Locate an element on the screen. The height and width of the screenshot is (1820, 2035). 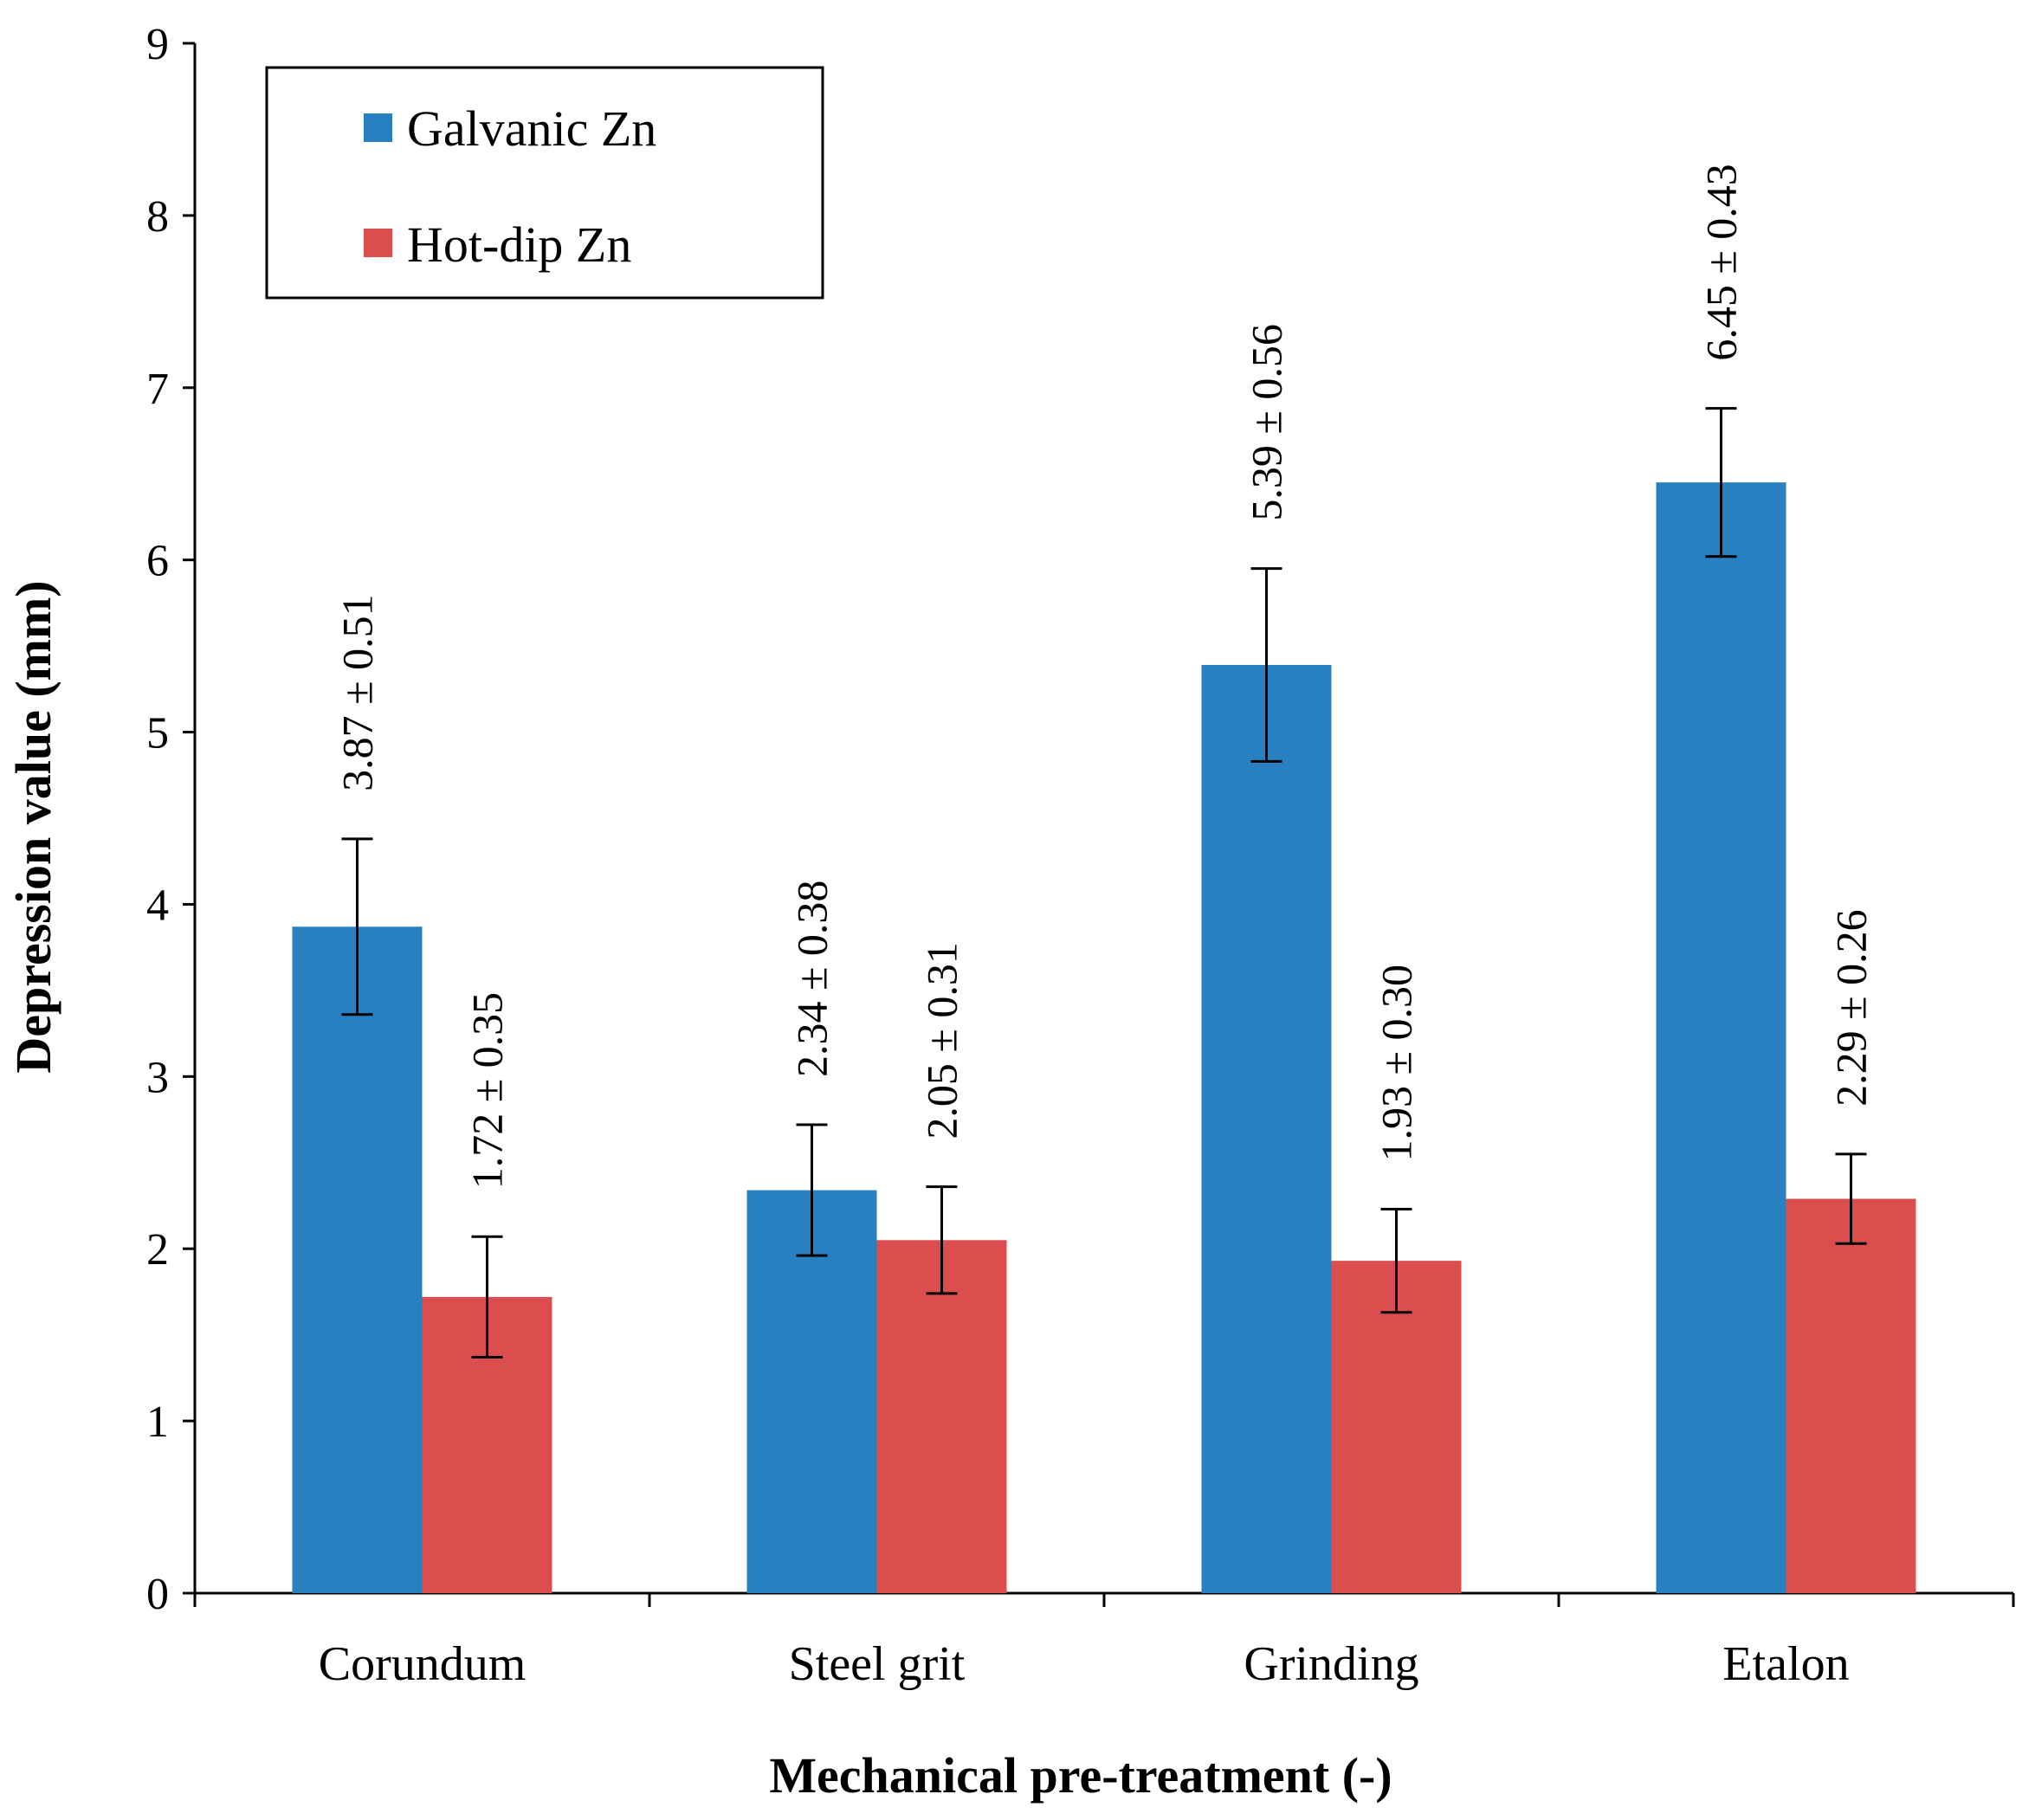
category-label: Grinding is located at coordinates (1331, 1664).